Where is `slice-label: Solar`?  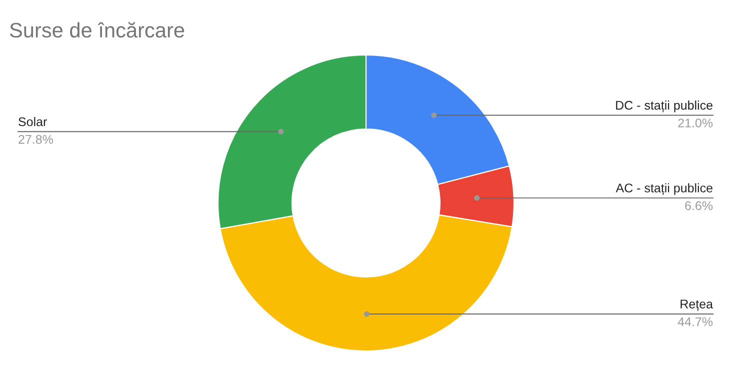 slice-label: Solar is located at coordinates (32, 121).